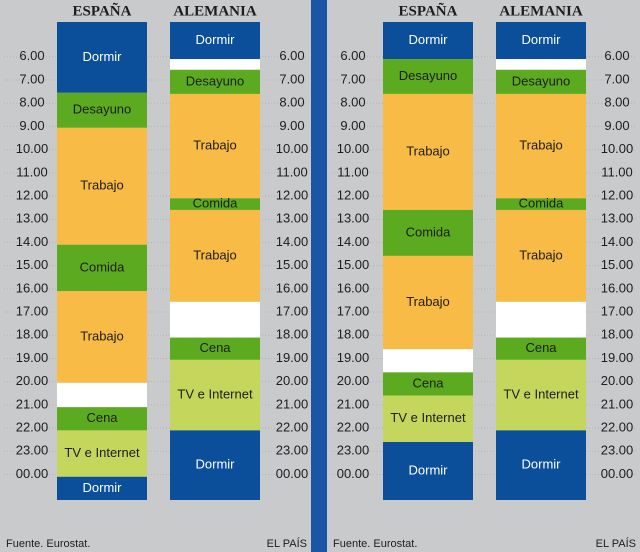  I want to click on time-label: 10.00, so click(617, 148).